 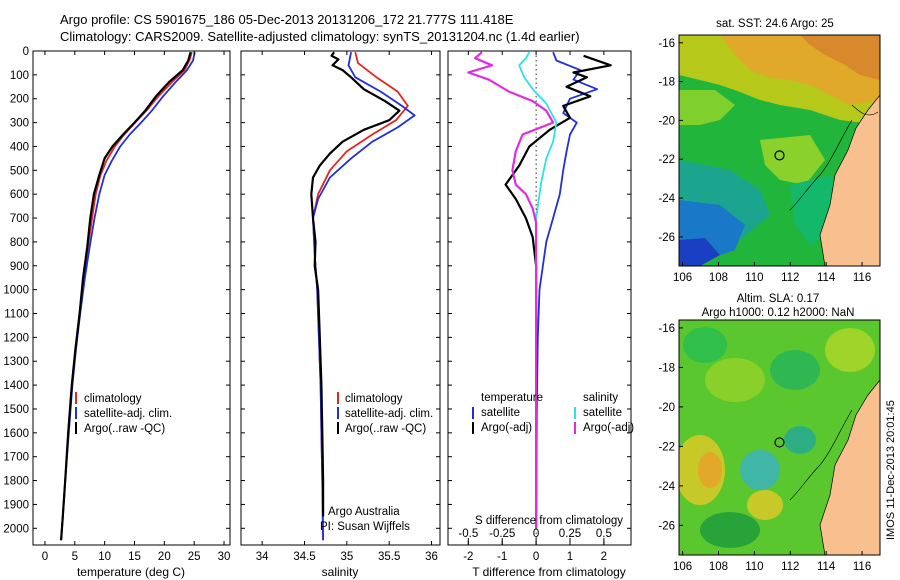 What do you see at coordinates (826, 278) in the screenshot?
I see `lon-tick-label: 114` at bounding box center [826, 278].